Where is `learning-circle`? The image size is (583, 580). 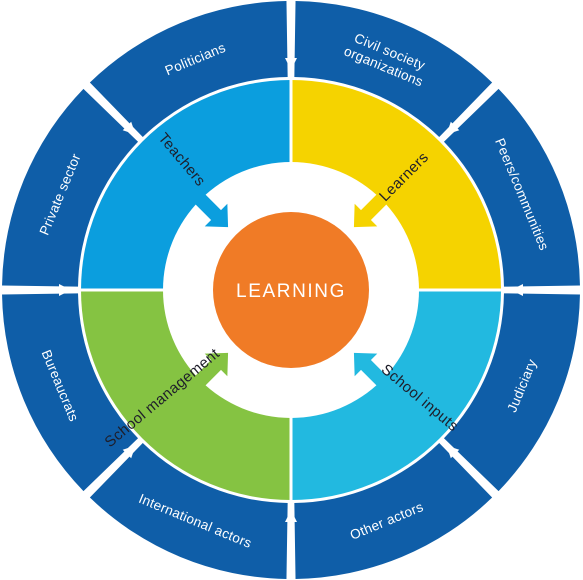 learning-circle is located at coordinates (291, 290).